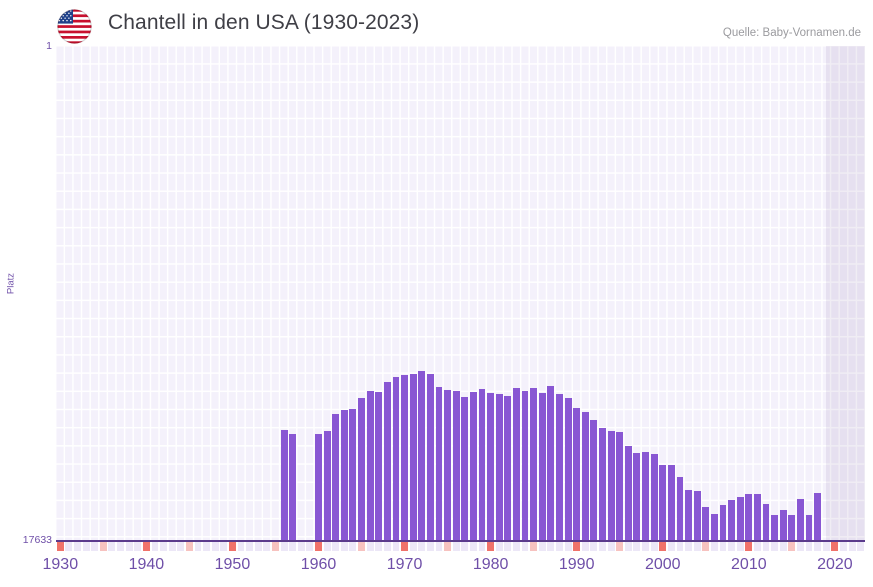 Image resolution: width=873 pixels, height=587 pixels. I want to click on y-axis-tick-top: 1, so click(49, 46).